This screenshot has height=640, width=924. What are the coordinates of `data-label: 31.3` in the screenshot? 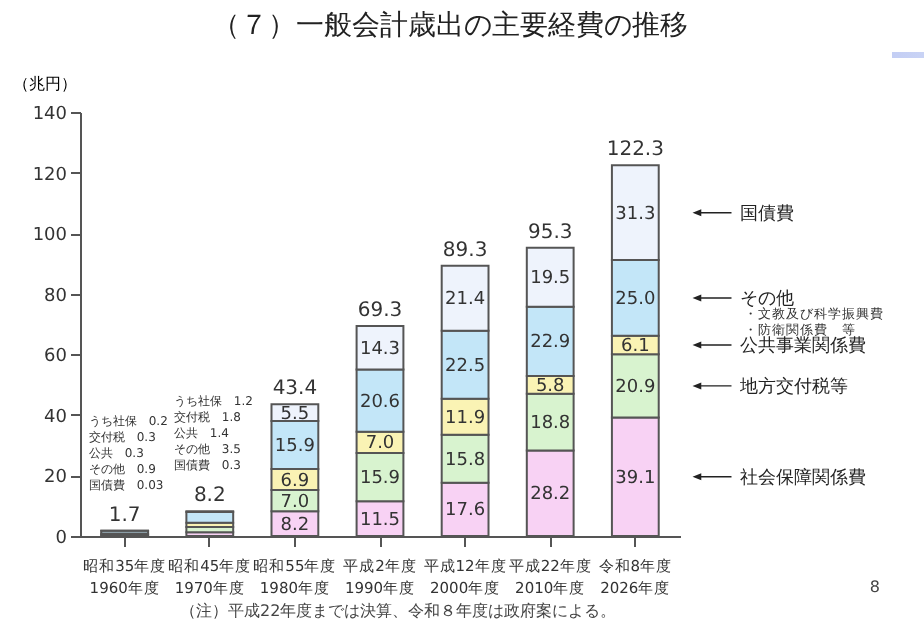 It's located at (635, 214).